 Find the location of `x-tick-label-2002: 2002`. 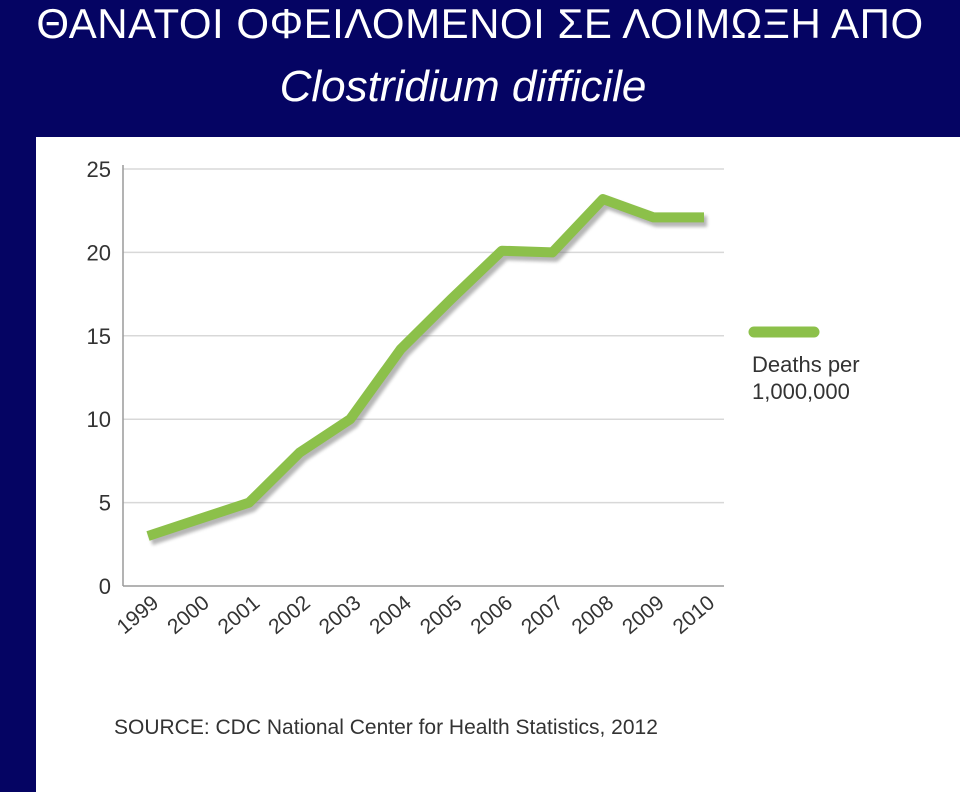

x-tick-label-2002: 2002 is located at coordinates (289, 615).